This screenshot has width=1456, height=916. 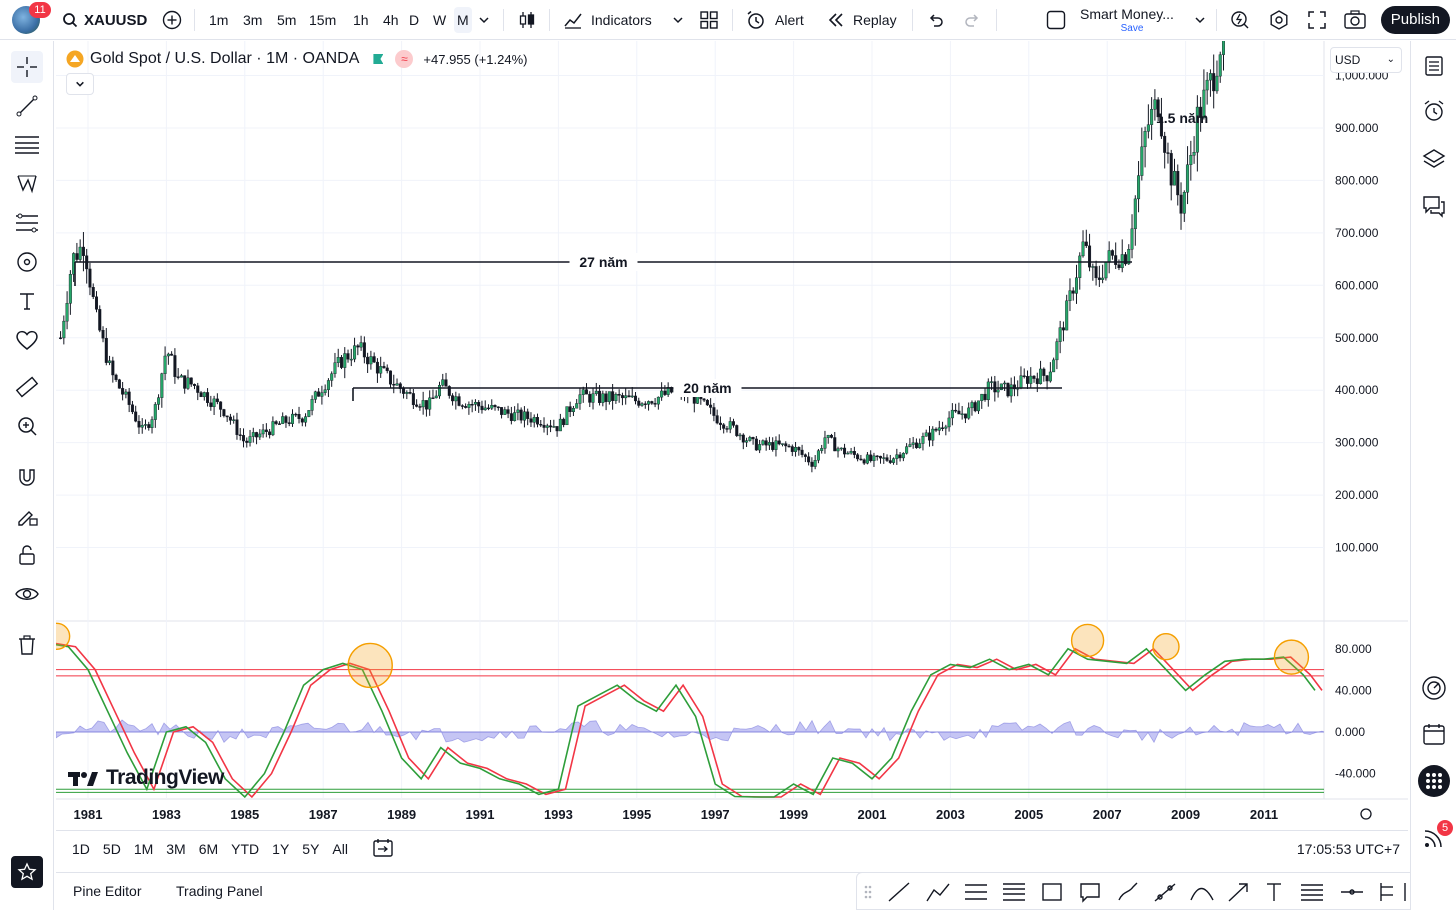 What do you see at coordinates (1274, 892) in the screenshot?
I see `text-icon` at bounding box center [1274, 892].